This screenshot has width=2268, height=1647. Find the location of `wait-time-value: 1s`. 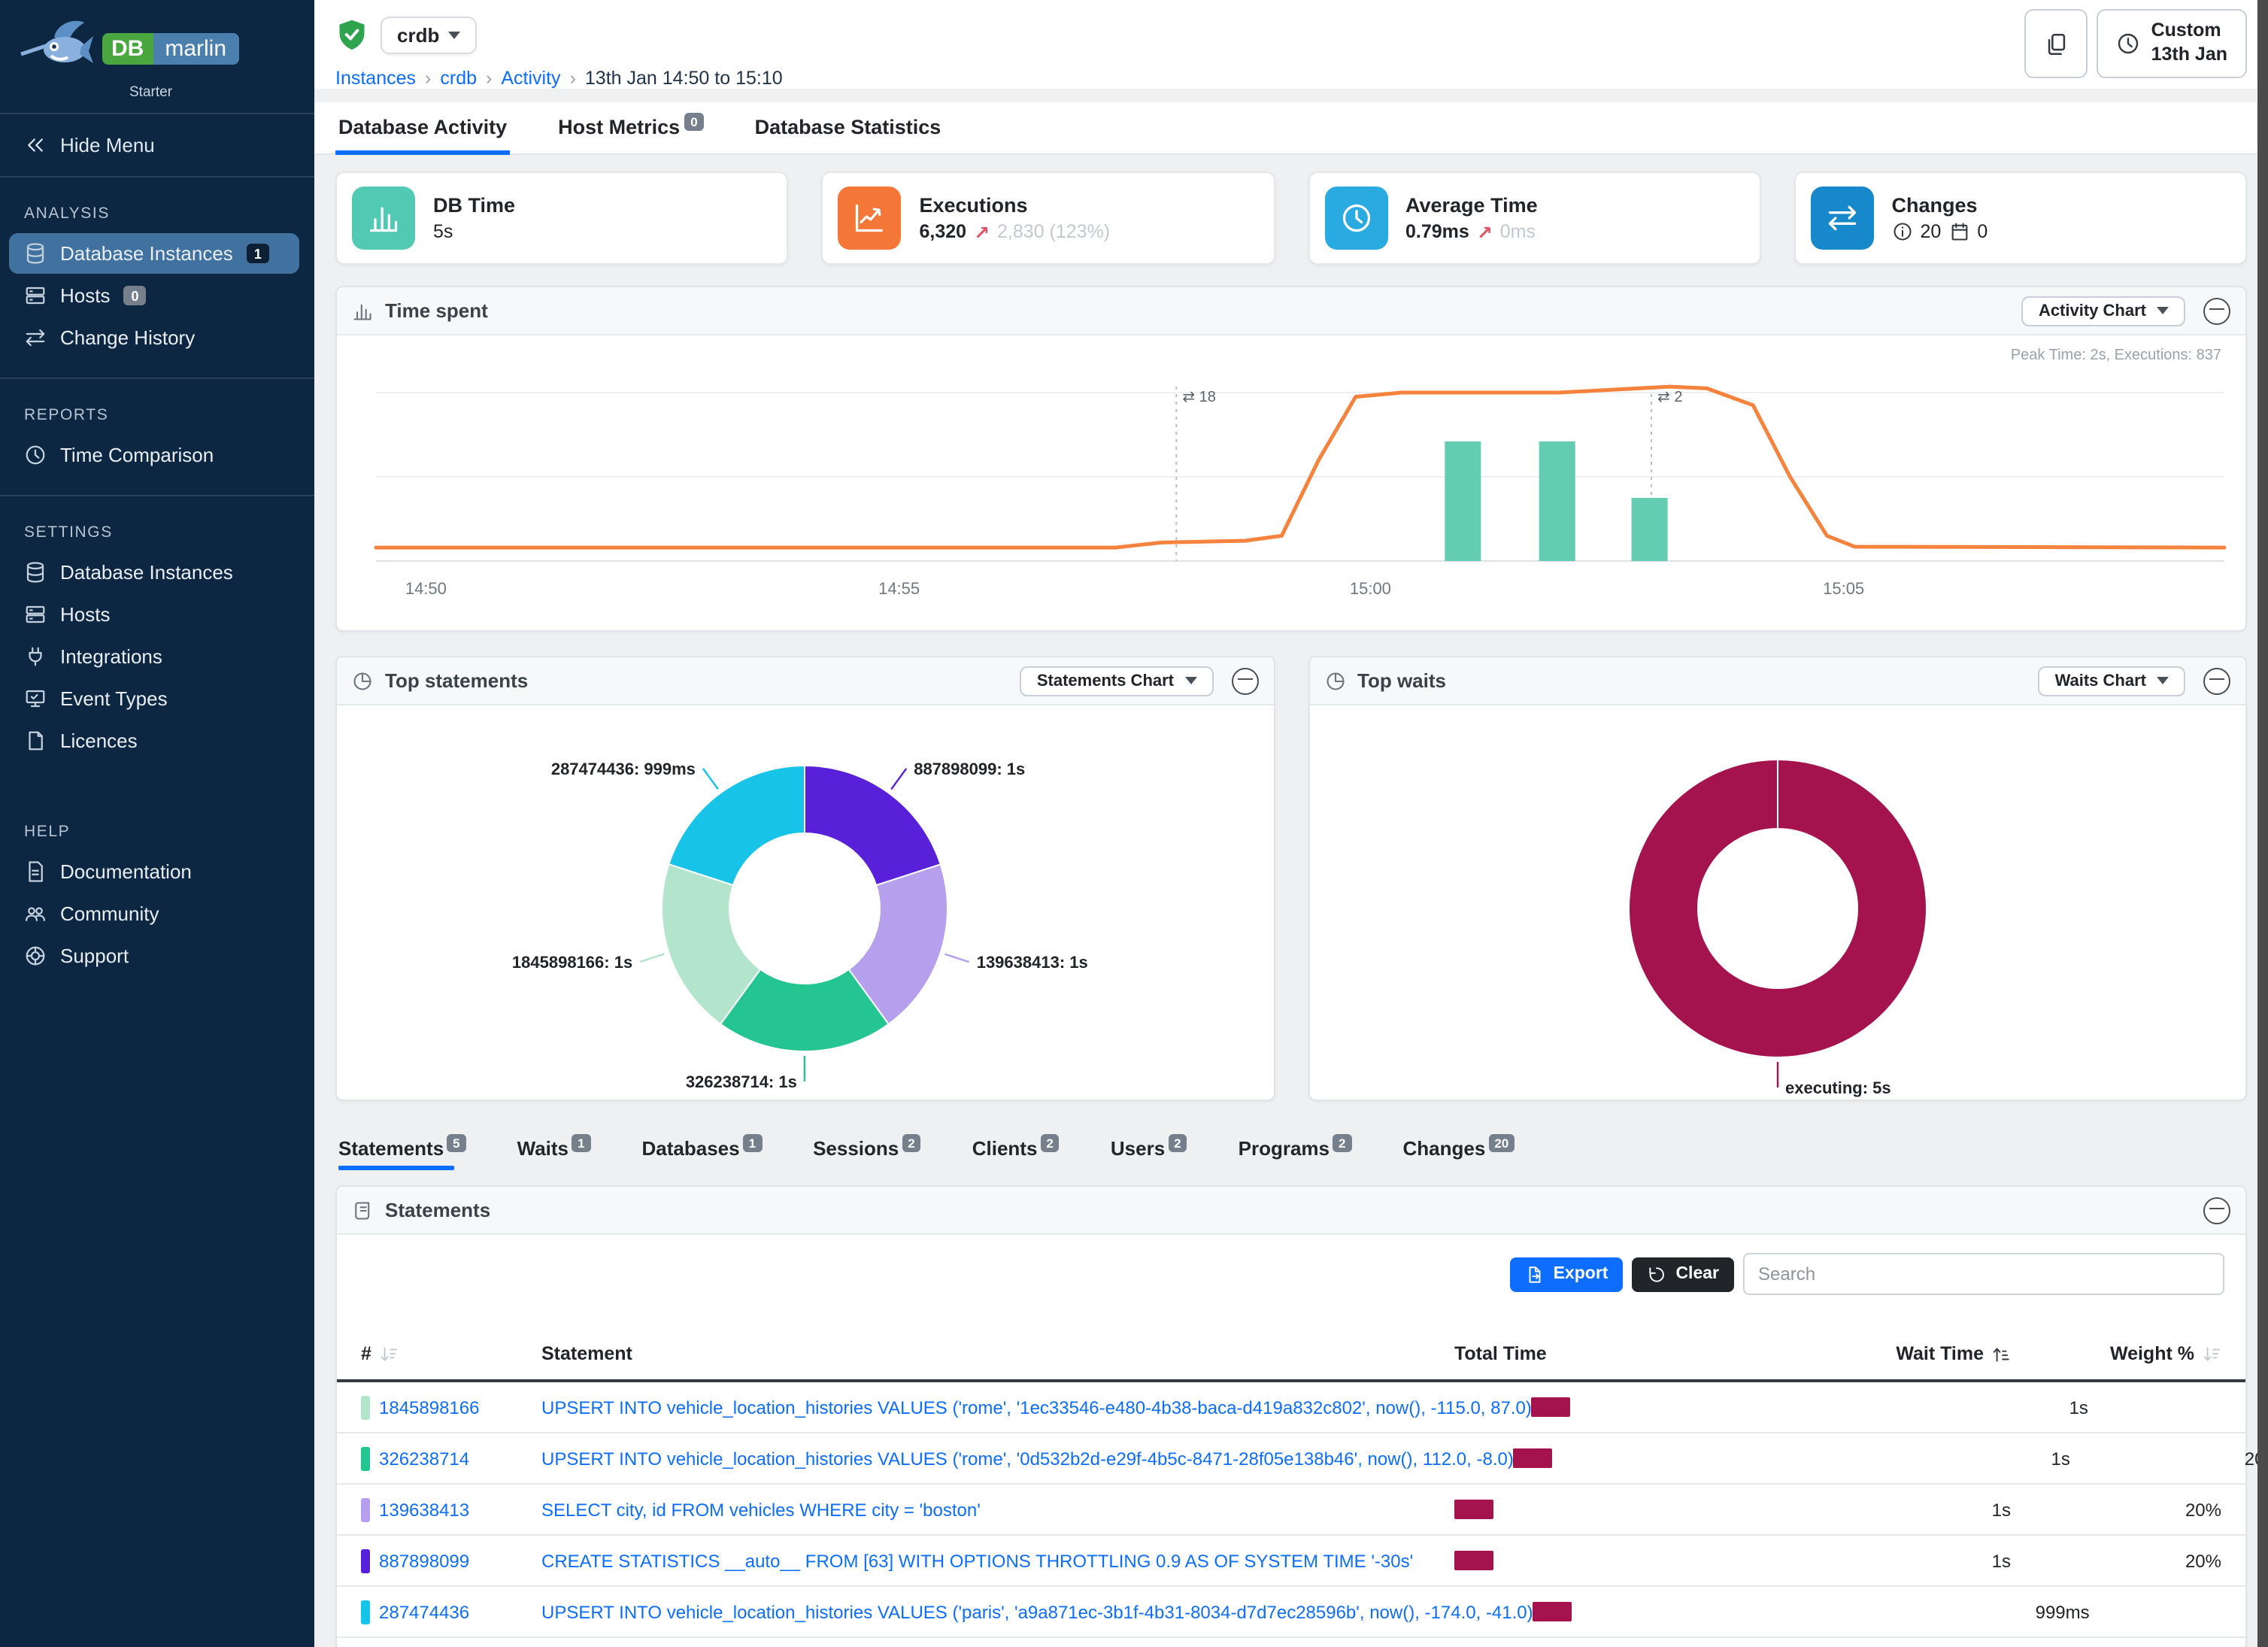

wait-time-value: 1s is located at coordinates (2060, 1458).